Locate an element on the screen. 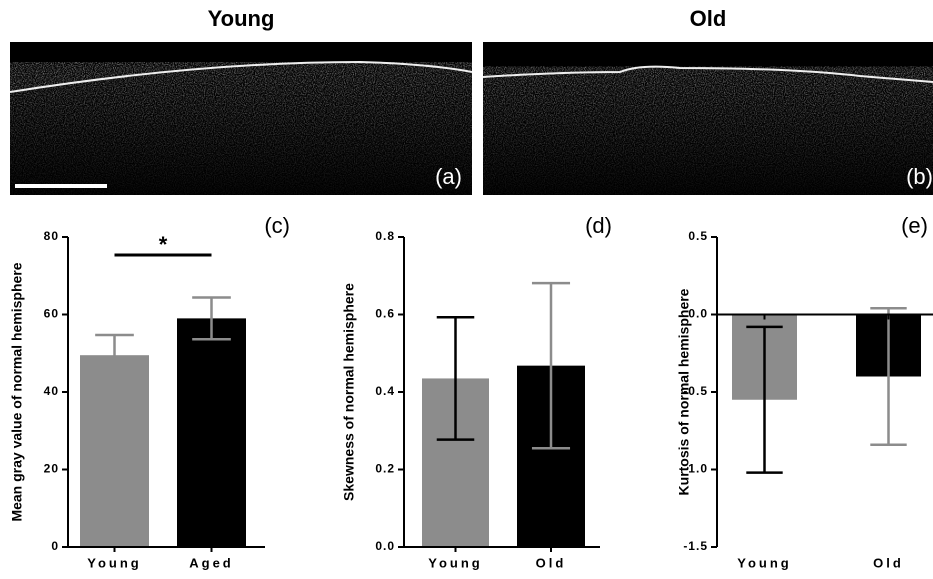 This screenshot has width=933, height=579. significance-mark: * is located at coordinates (163, 244).